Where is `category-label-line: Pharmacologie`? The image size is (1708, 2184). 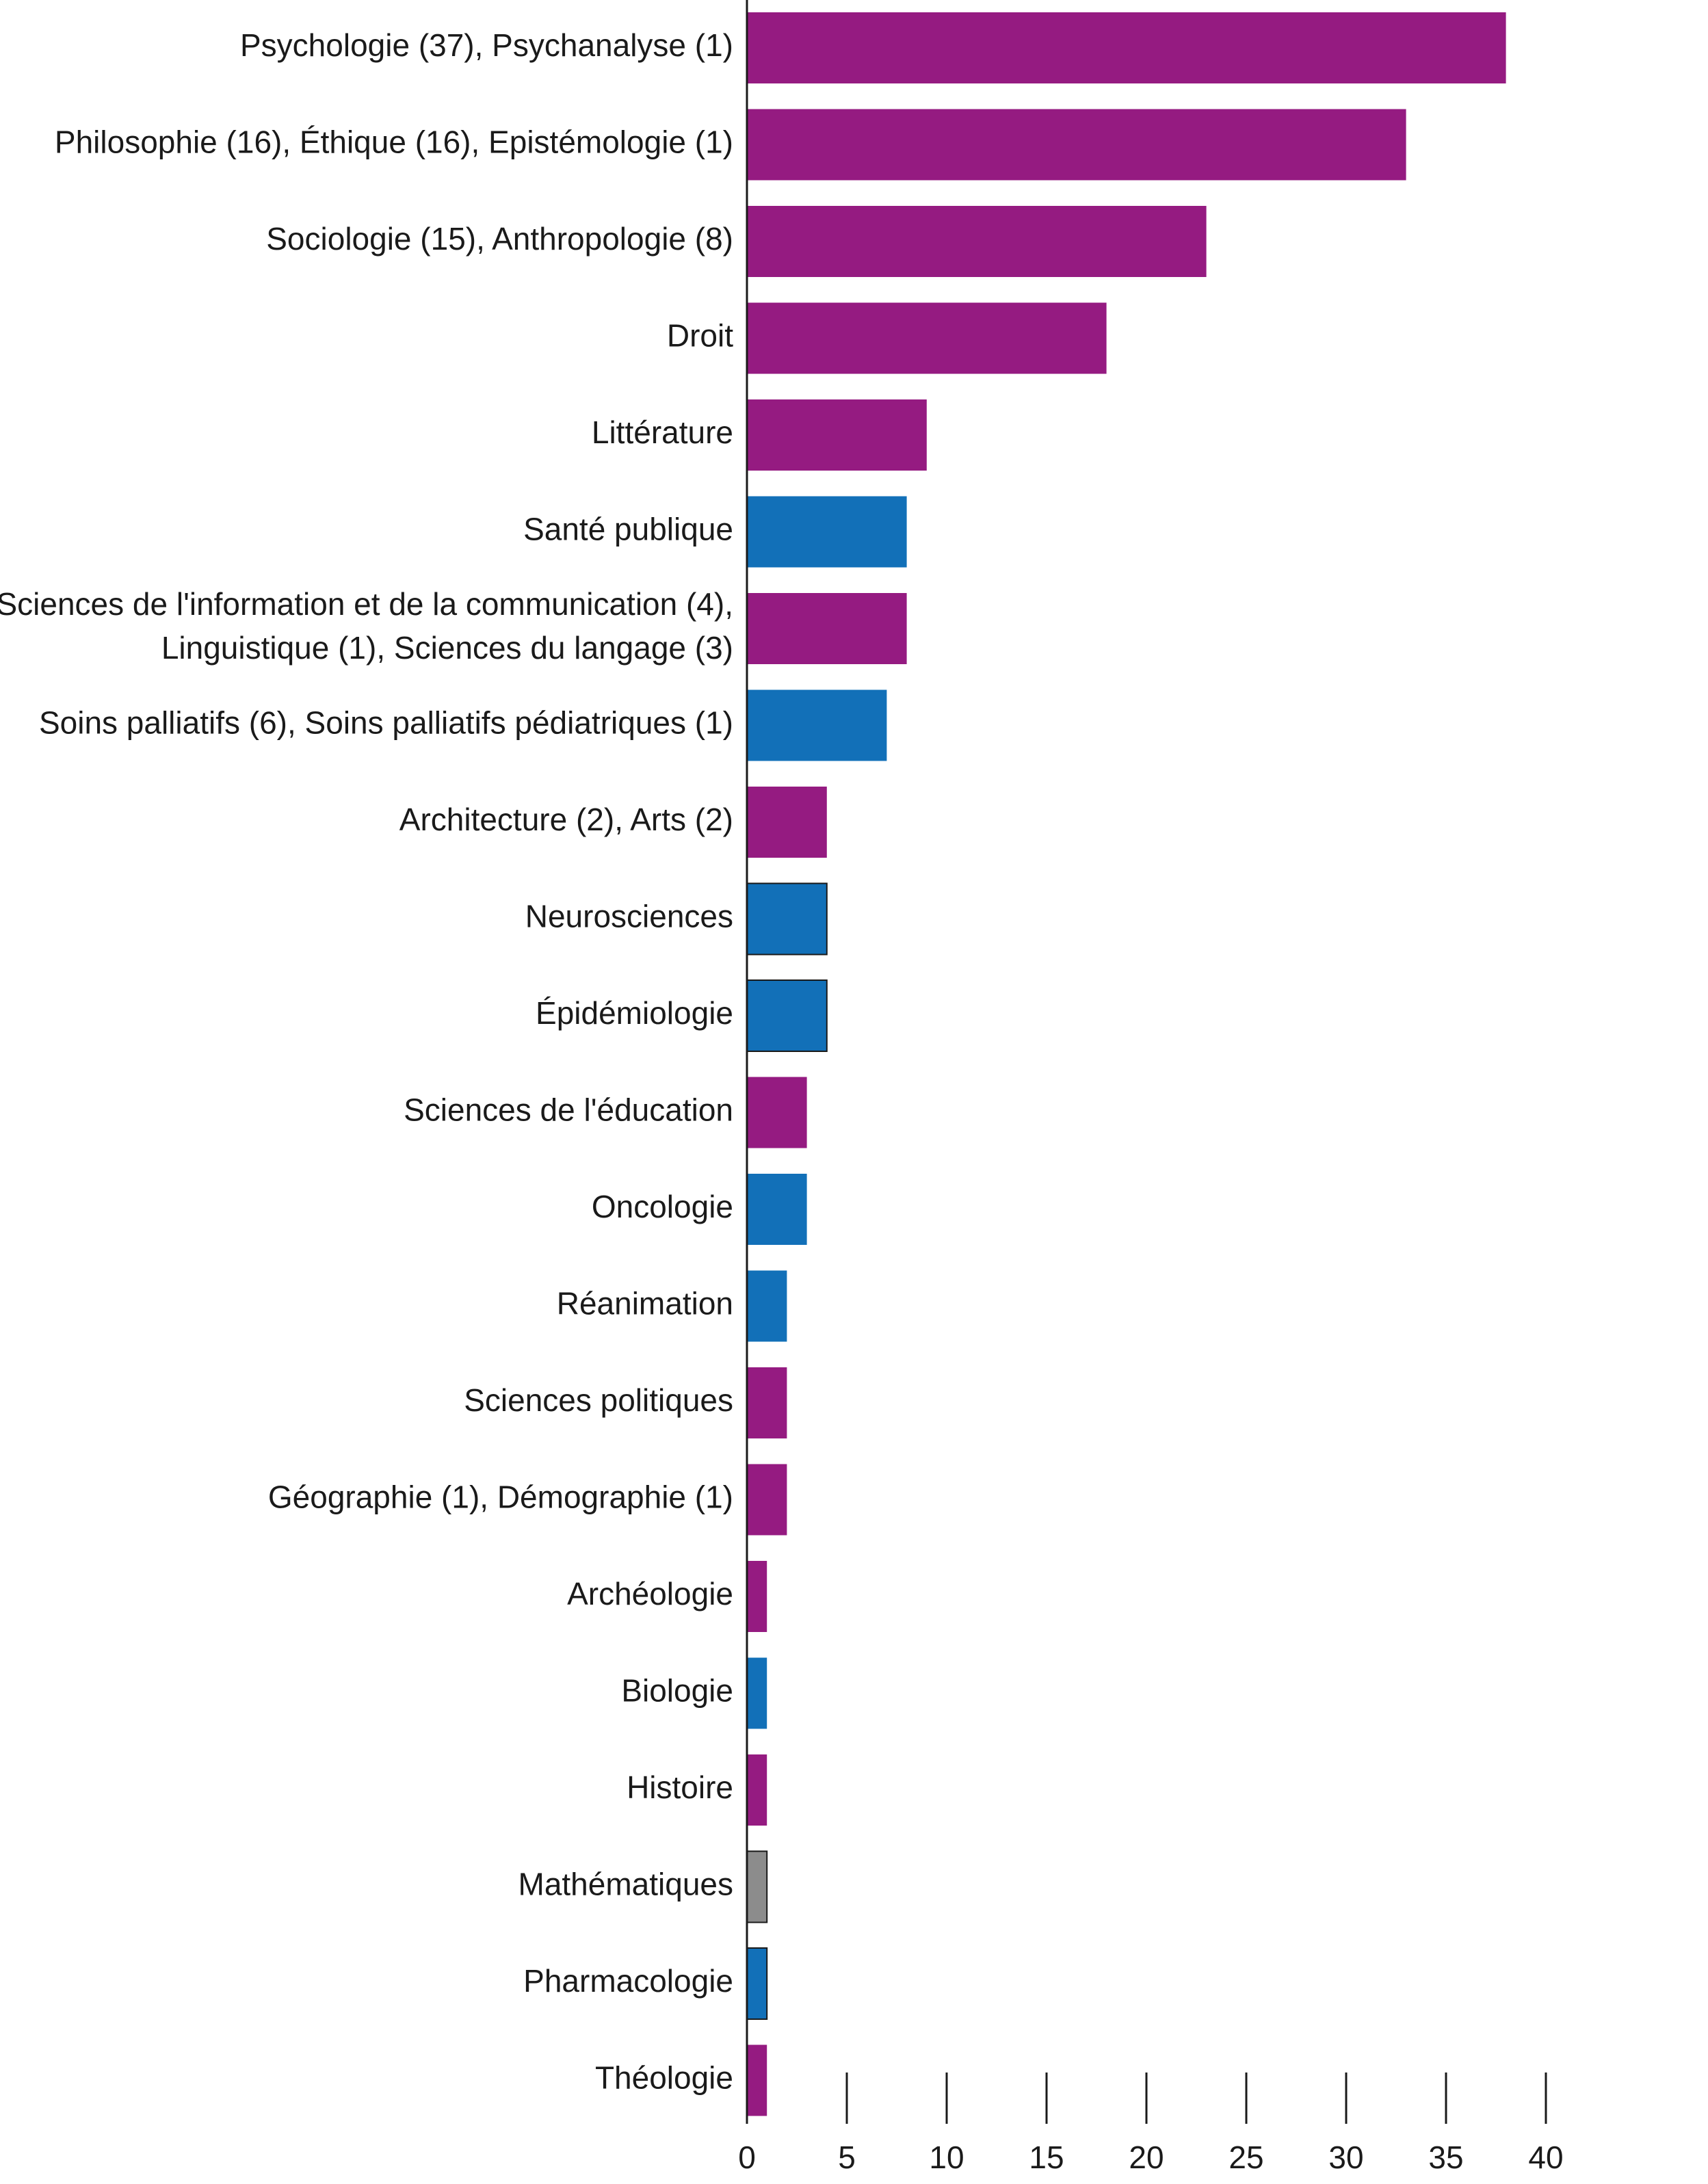
category-label-line: Pharmacologie is located at coordinates (628, 1981).